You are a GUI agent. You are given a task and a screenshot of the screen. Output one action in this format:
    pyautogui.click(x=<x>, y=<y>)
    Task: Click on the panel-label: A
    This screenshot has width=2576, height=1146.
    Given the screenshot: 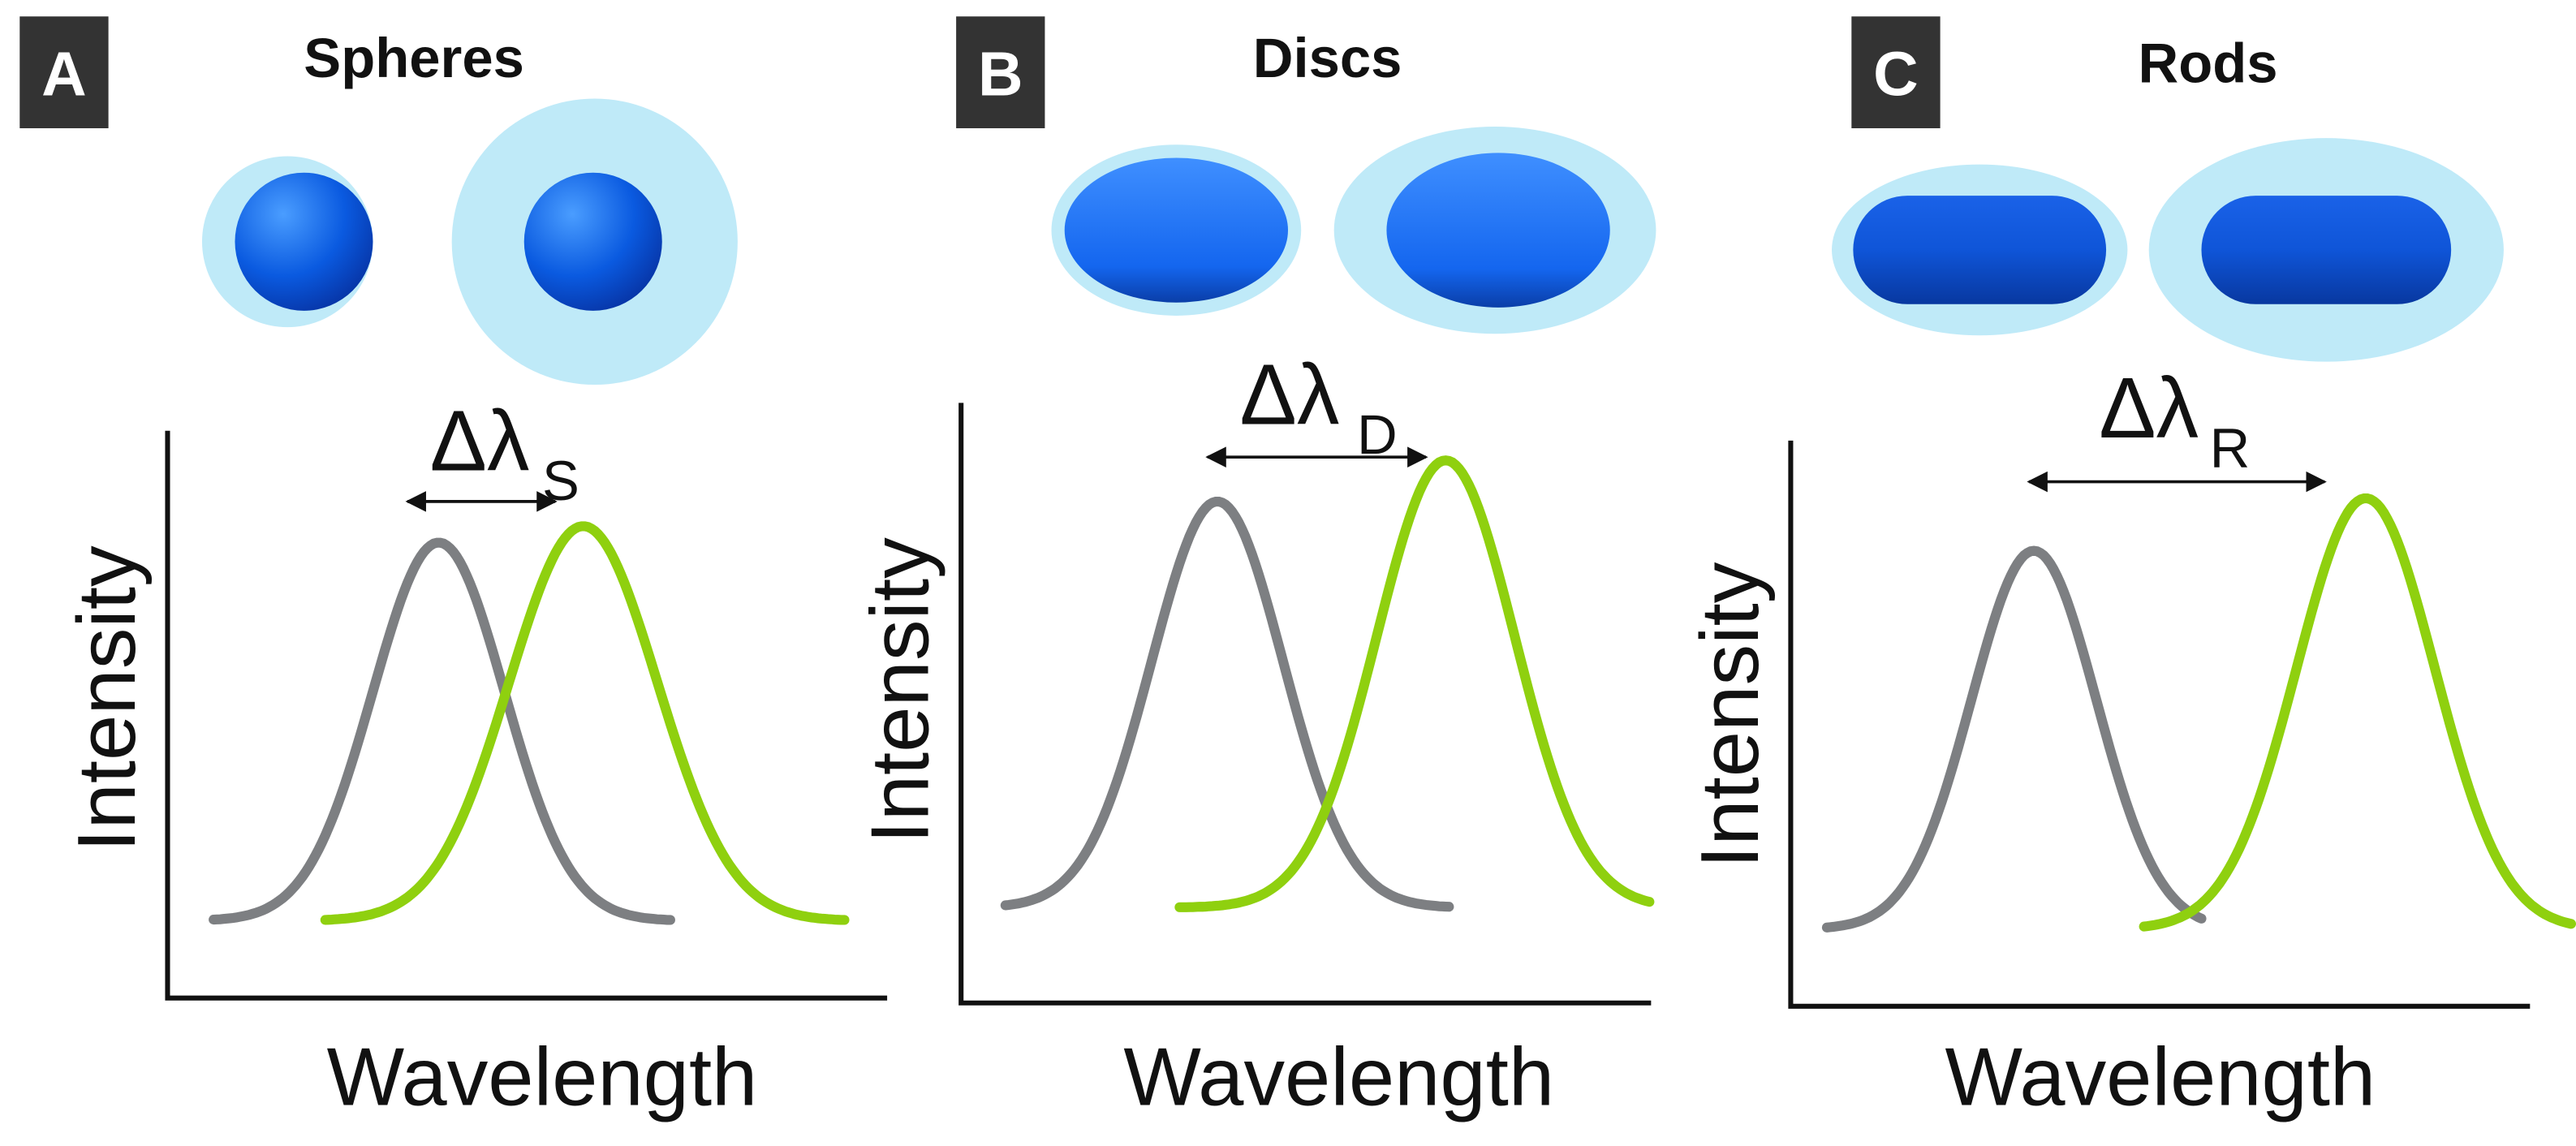 What is the action you would take?
    pyautogui.click(x=64, y=74)
    